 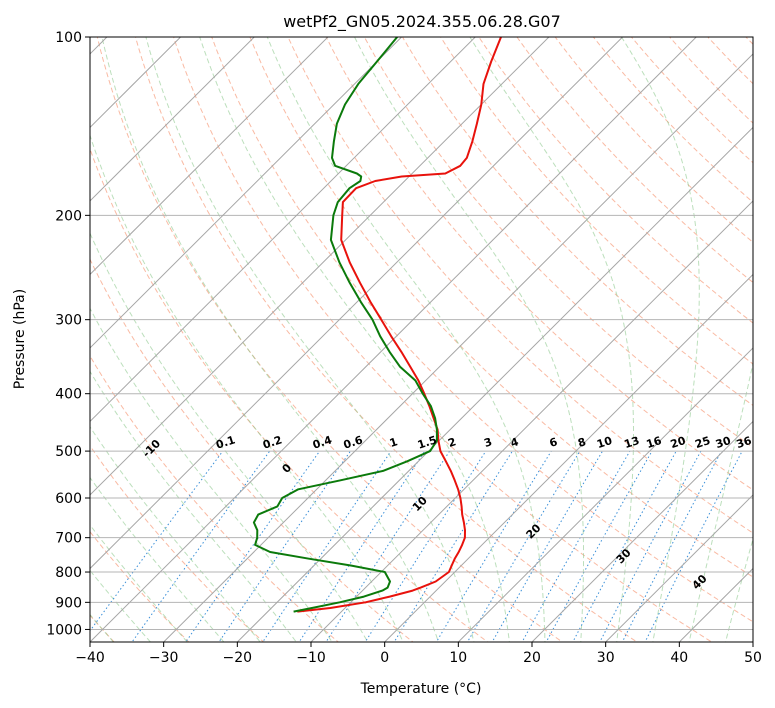 What do you see at coordinates (238, 658) in the screenshot?
I see `x-tick-label: −20` at bounding box center [238, 658].